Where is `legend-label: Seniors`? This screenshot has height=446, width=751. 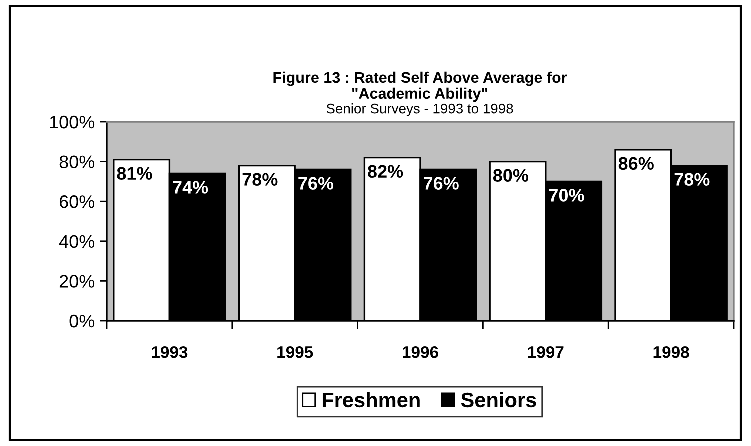
legend-label: Seniors is located at coordinates (498, 400).